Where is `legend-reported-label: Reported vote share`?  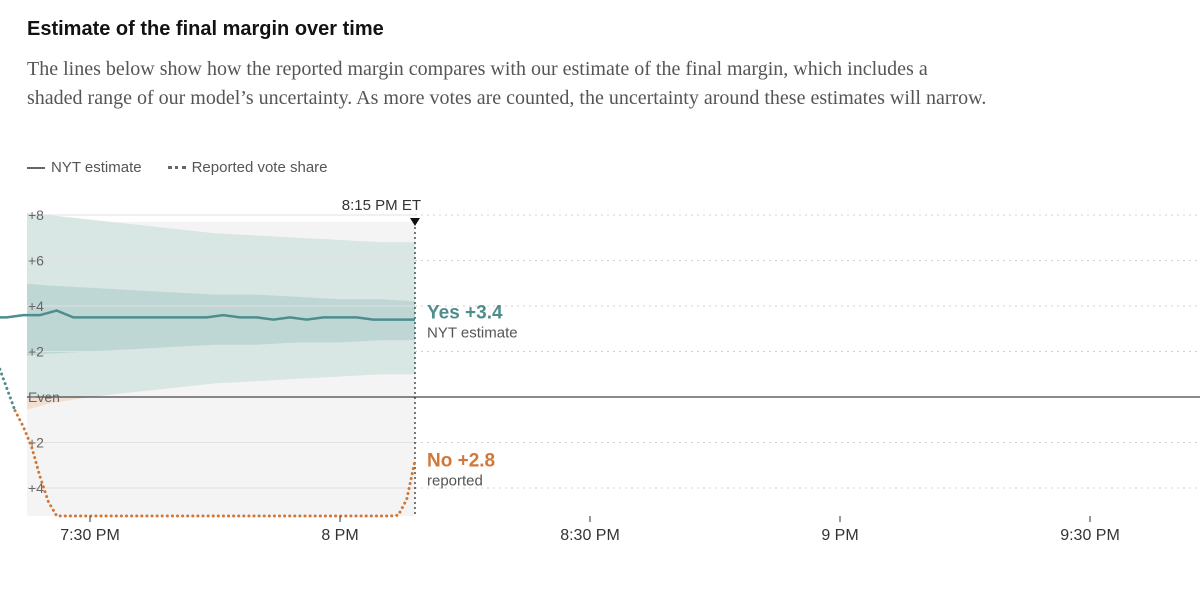
legend-reported-label: Reported vote share is located at coordinates (259, 167).